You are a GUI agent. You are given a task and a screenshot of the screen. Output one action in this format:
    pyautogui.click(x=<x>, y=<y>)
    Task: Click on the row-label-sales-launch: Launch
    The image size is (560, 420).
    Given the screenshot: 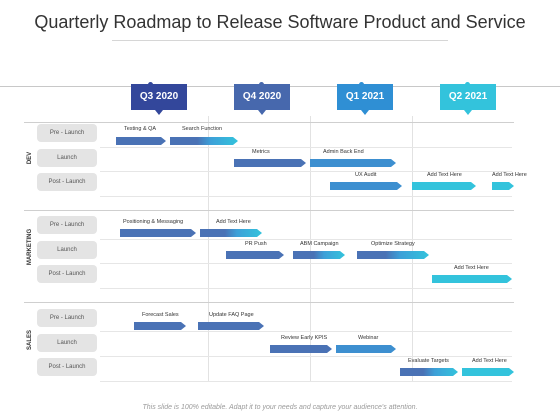 What is the action you would take?
    pyautogui.click(x=67, y=343)
    